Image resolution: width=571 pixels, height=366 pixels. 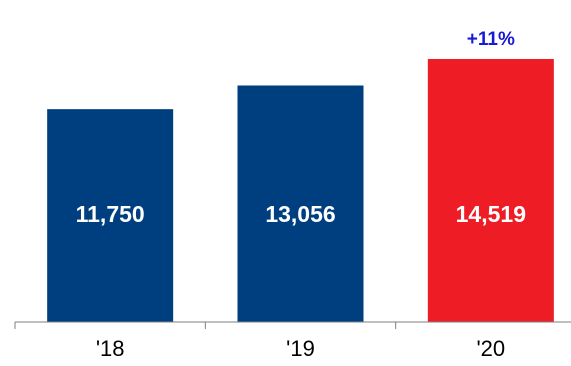 What do you see at coordinates (491, 214) in the screenshot?
I see `bar-value-label: 14,519` at bounding box center [491, 214].